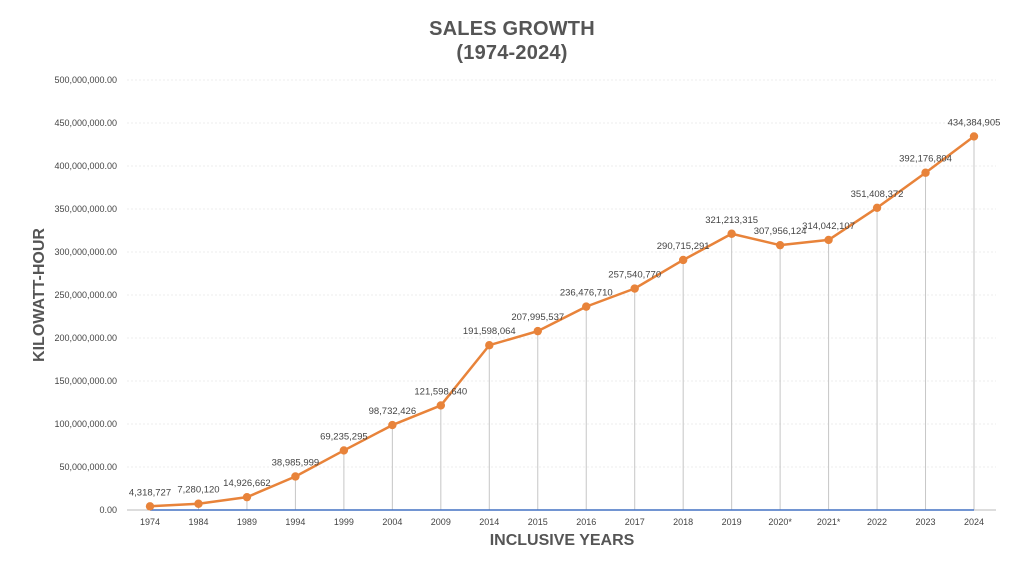  I want to click on x-tick-label: 1989, so click(247, 522).